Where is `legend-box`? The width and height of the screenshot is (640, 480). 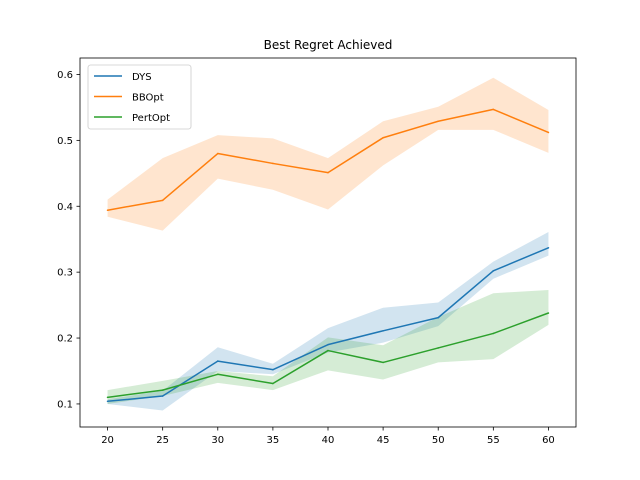 legend-box is located at coordinates (139, 97).